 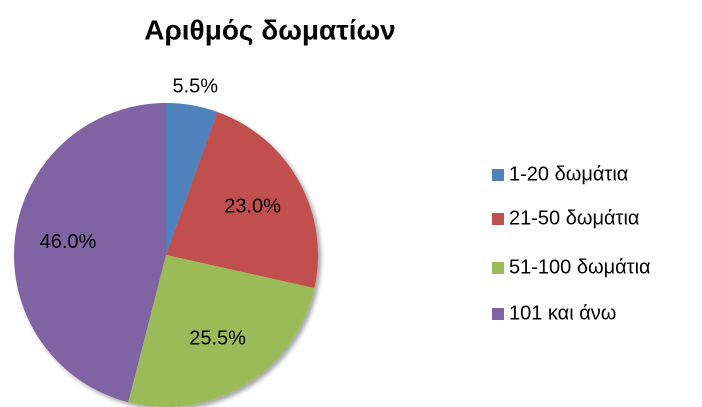 What do you see at coordinates (270, 29) in the screenshot?
I see `chart-title: Αριθμός δωματίων` at bounding box center [270, 29].